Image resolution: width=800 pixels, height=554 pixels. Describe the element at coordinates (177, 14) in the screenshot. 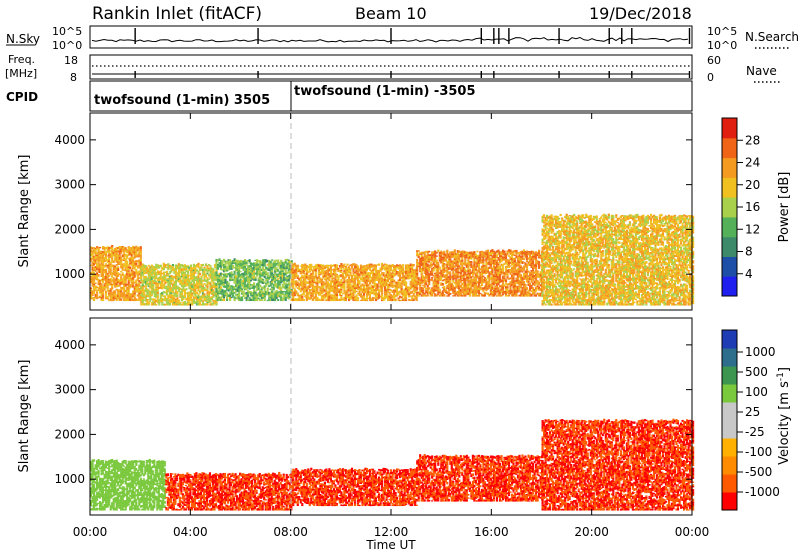

I see `station-title: Rankin Inlet (fitACF)` at that location.